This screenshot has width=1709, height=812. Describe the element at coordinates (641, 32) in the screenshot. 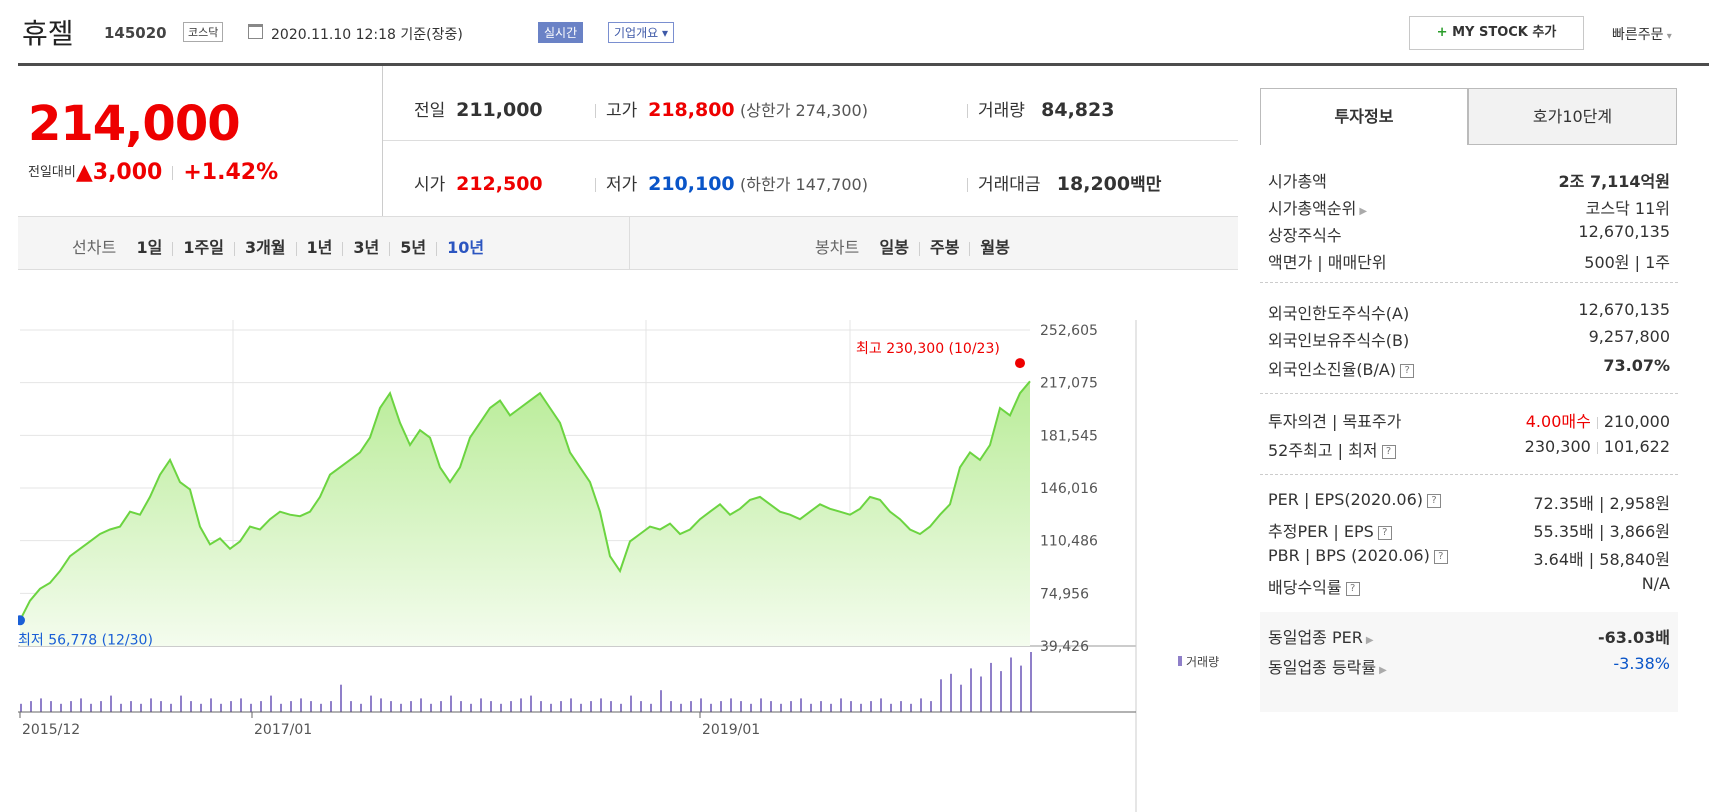

I see `company-overview-dropdown: 기업개요 ▾` at that location.